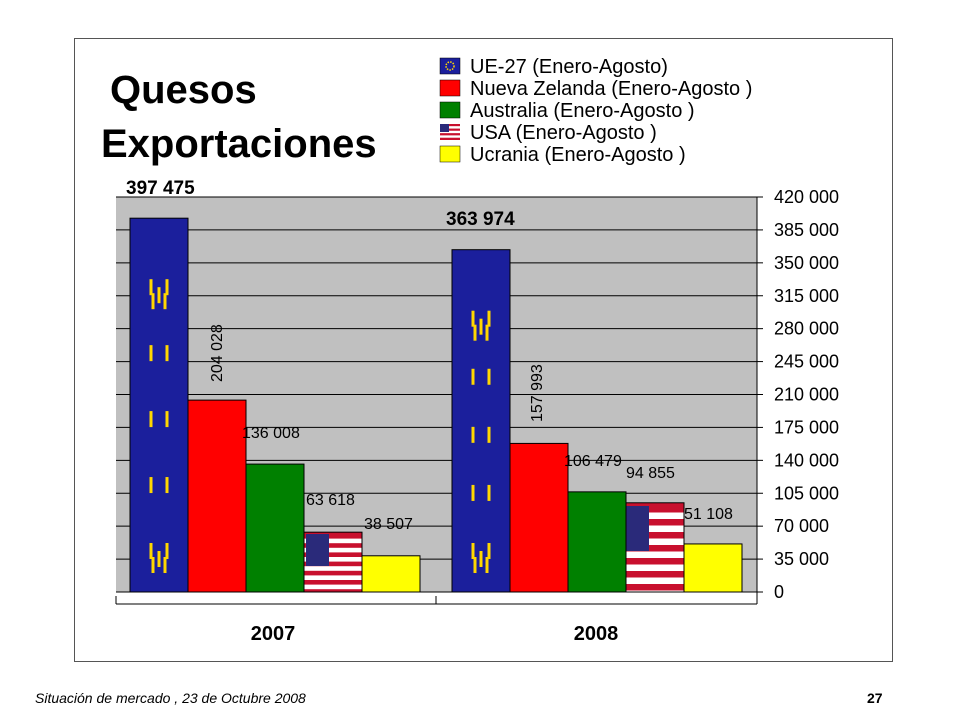 This screenshot has width=960, height=720. Describe the element at coordinates (806, 362) in the screenshot. I see `y-tick-label: 245 000` at that location.